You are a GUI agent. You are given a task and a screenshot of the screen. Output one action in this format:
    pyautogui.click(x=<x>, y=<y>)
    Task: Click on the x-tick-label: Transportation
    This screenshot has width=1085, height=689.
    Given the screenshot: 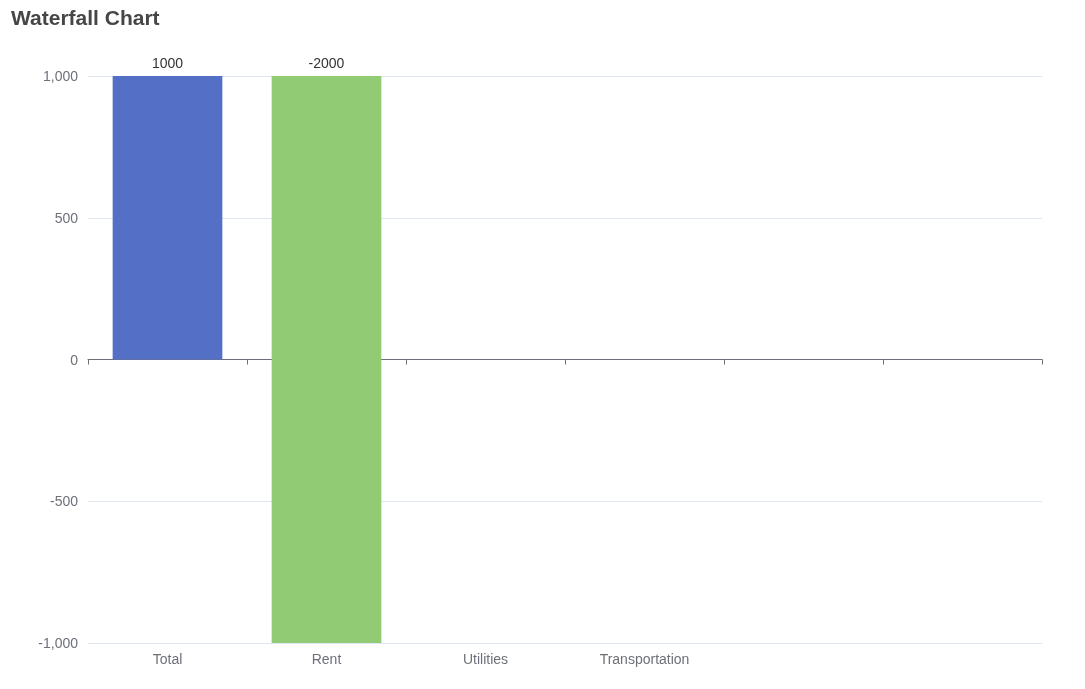 What is the action you would take?
    pyautogui.click(x=644, y=659)
    